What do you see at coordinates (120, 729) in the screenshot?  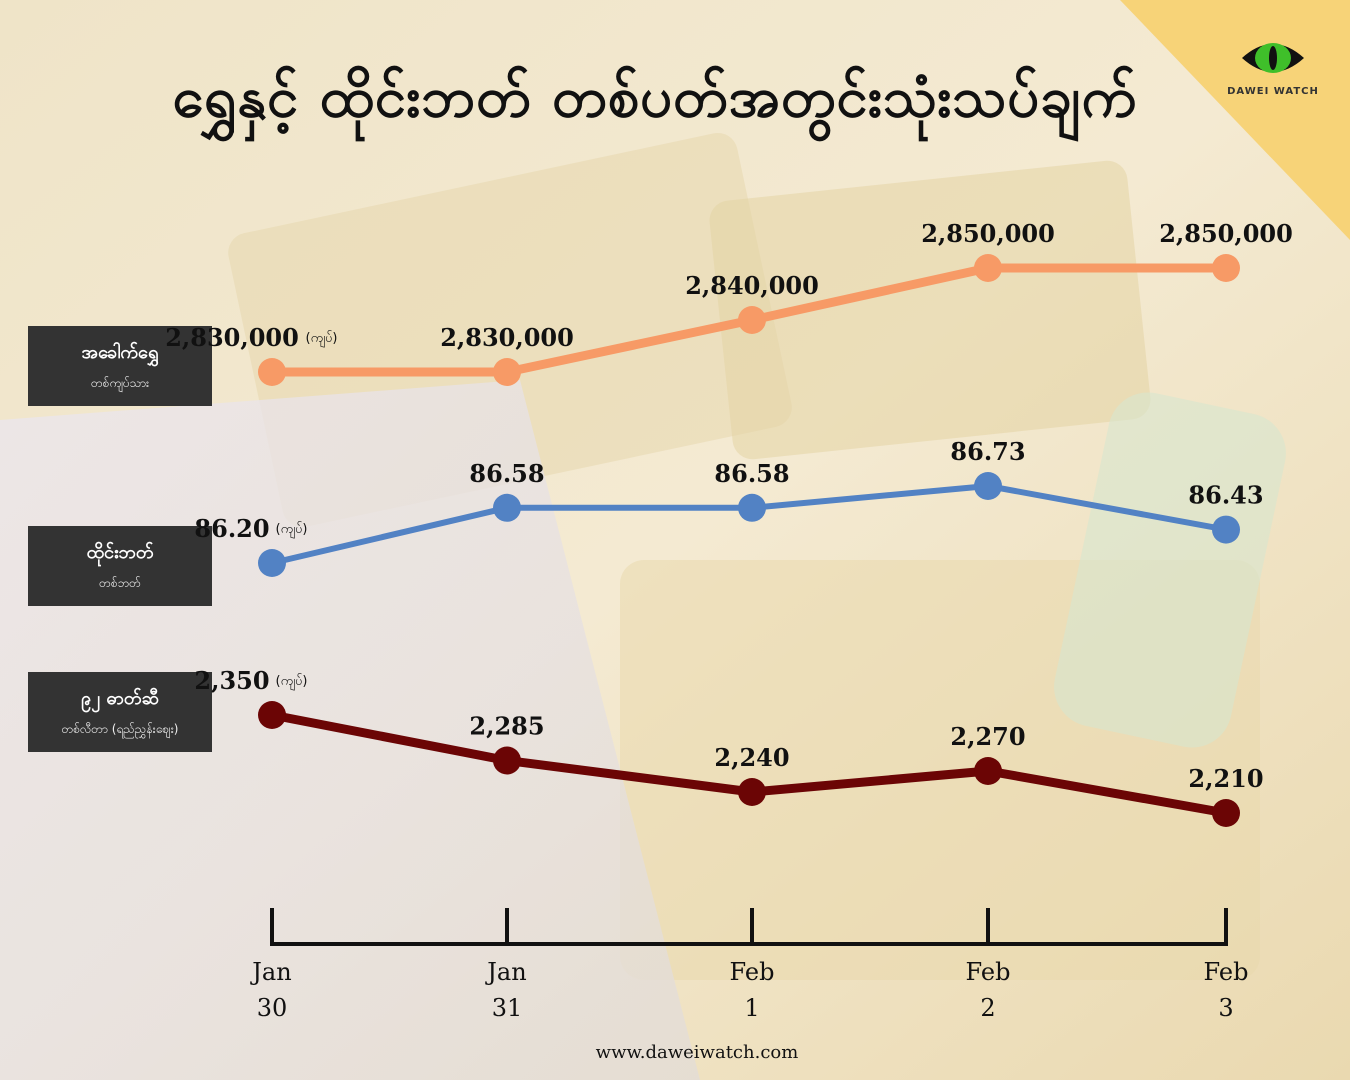 I see `series-sub-fuel: တစ်လီတာ (ရည်ညွှန်းဈေး)` at bounding box center [120, 729].